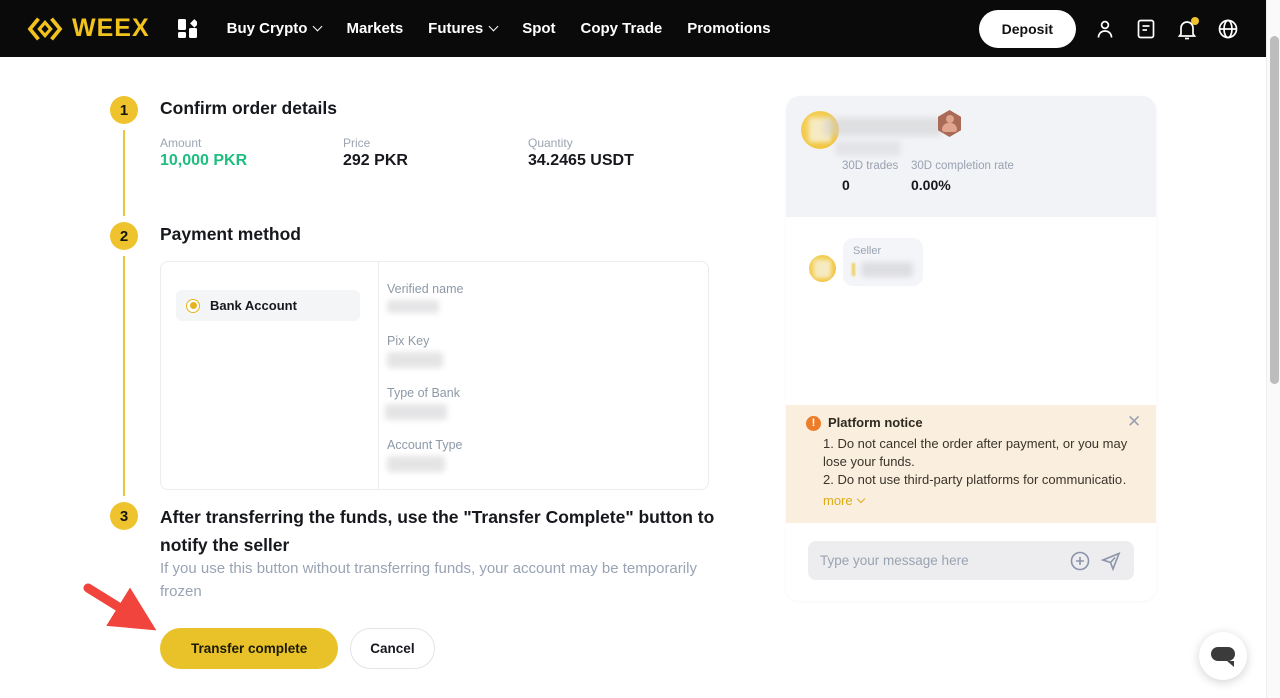 The height and width of the screenshot is (698, 1280). I want to click on notifications-bell-icon, so click(1187, 28).